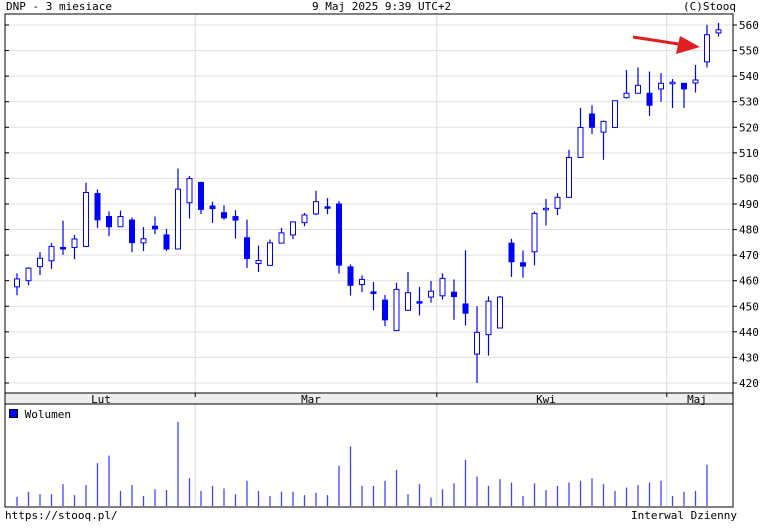 This screenshot has height=530, width=770. Describe the element at coordinates (749, 332) in the screenshot. I see `y-tick-label: 440` at that location.